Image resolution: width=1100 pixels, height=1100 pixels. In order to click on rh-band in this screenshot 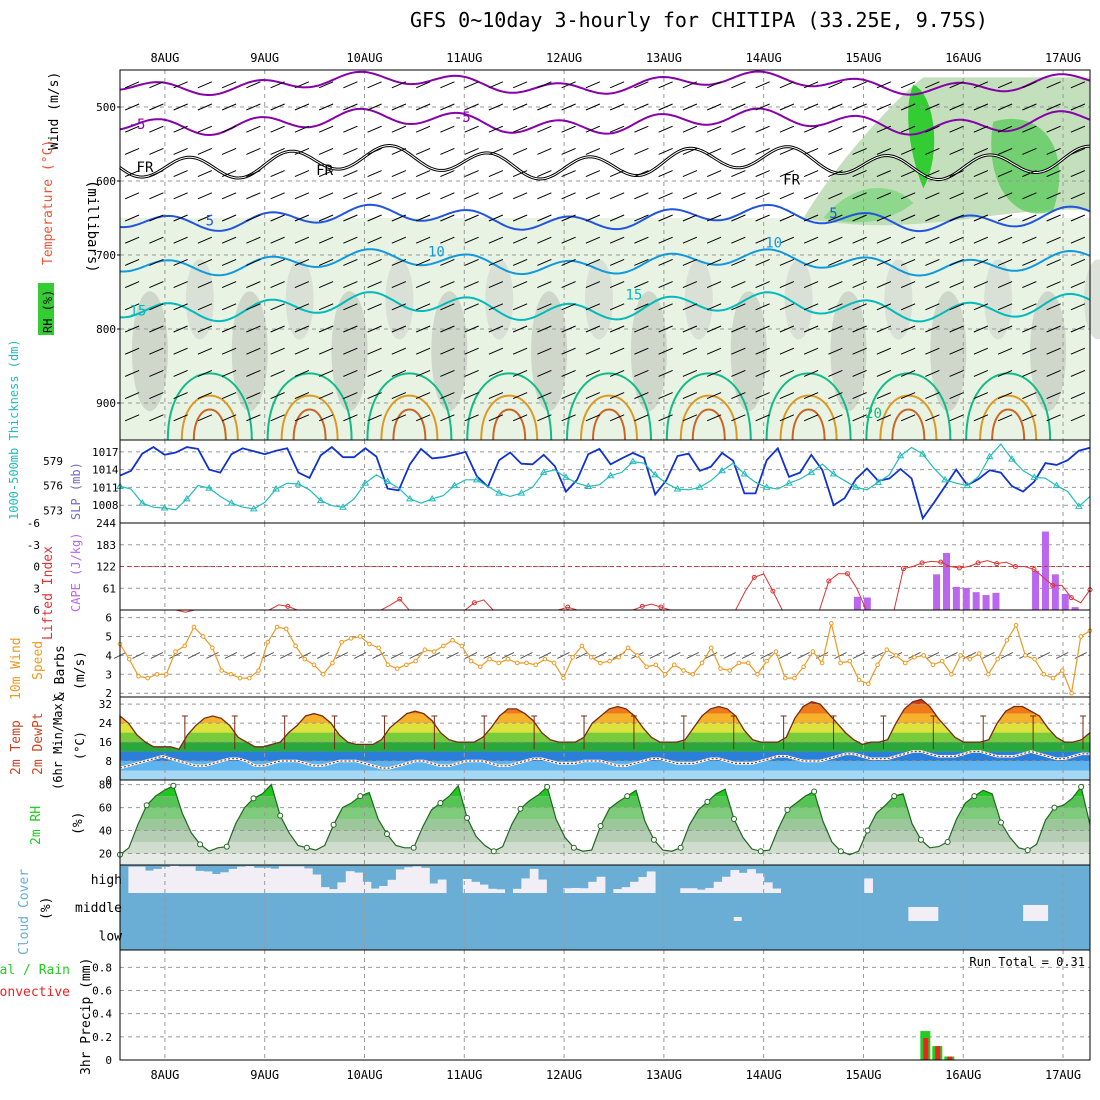, I will do `click(605, 836)`.